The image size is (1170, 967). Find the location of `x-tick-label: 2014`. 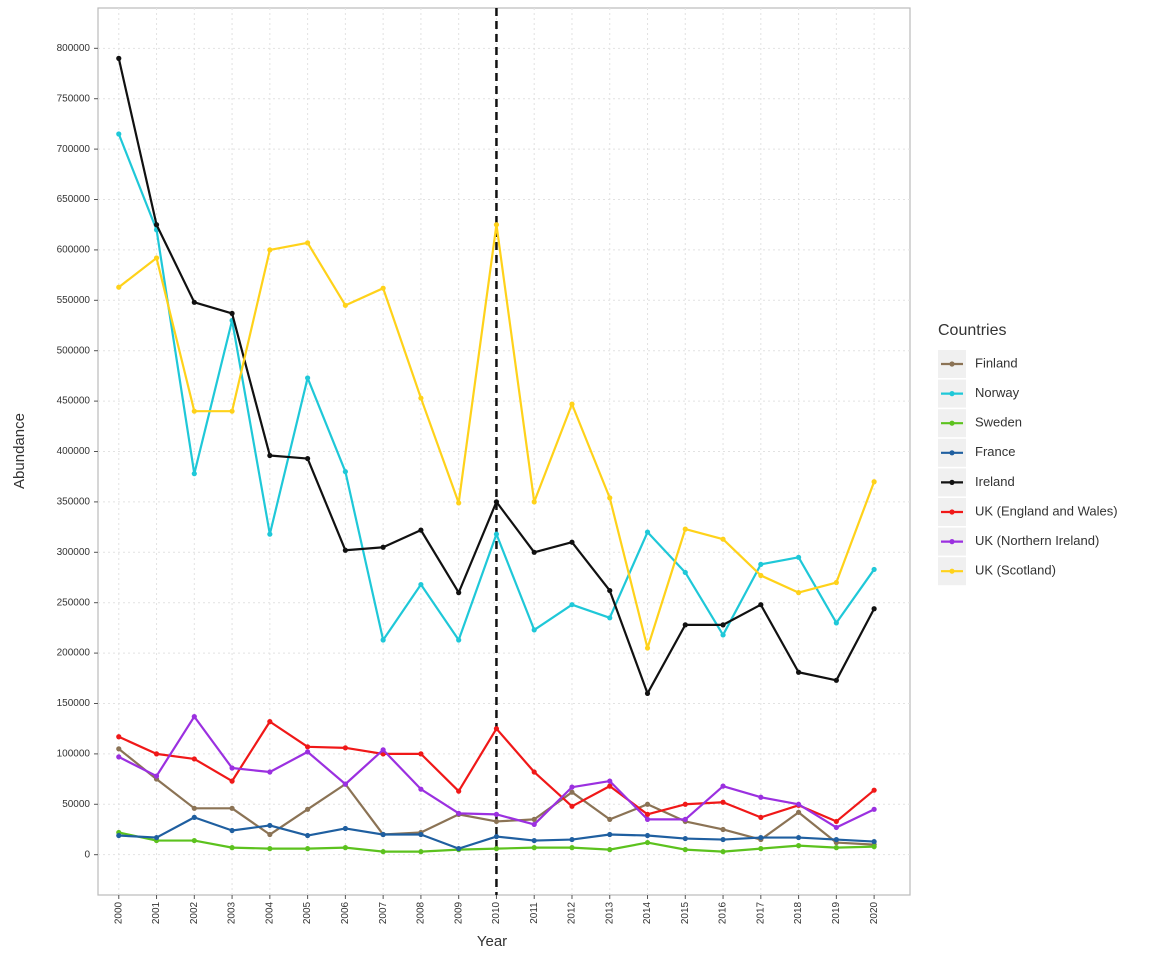

x-tick-label: 2014 is located at coordinates (647, 912).